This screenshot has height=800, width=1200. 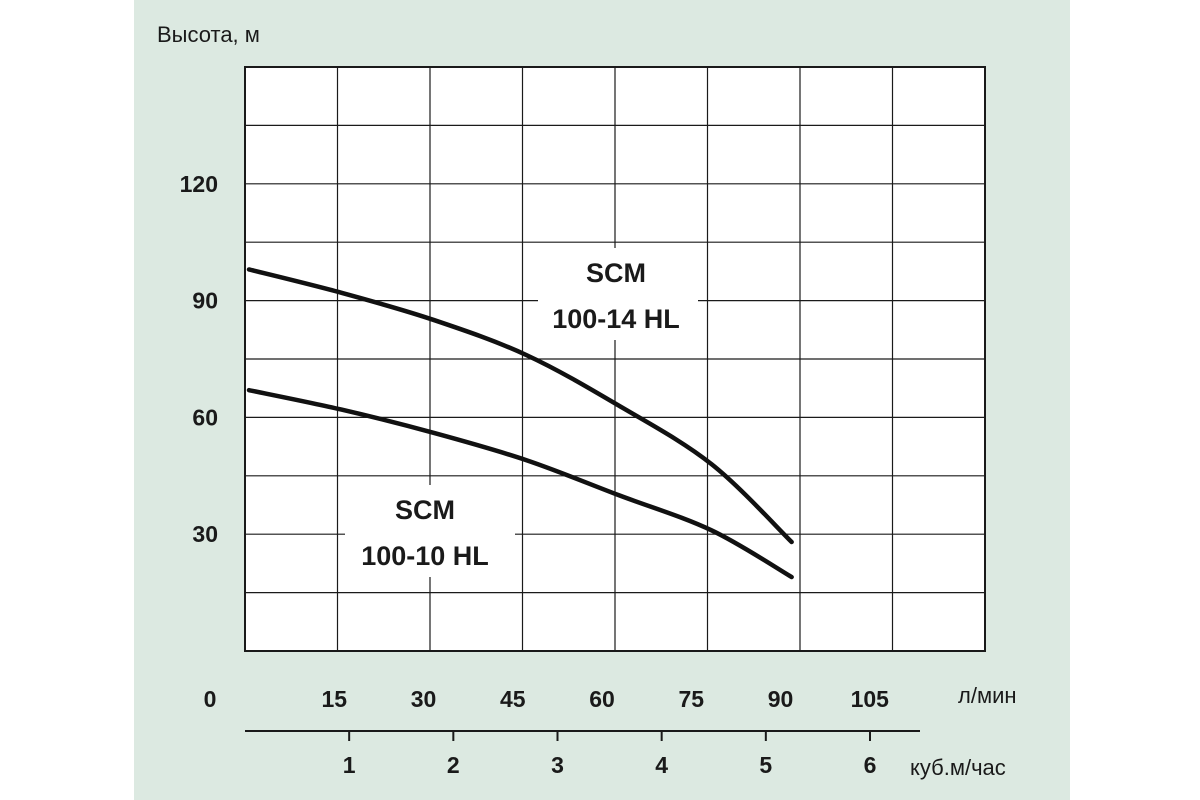 What do you see at coordinates (205, 534) in the screenshot?
I see `y-tick-label: 30` at bounding box center [205, 534].